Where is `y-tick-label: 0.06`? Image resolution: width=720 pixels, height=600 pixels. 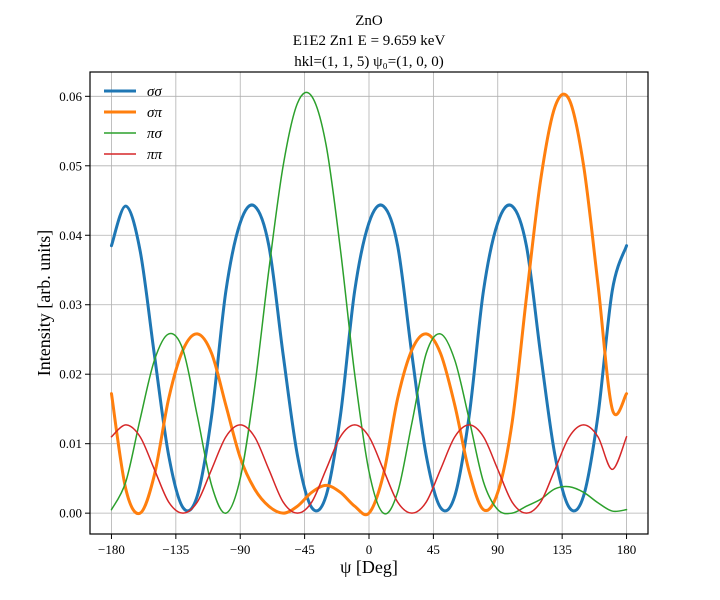
y-tick-label: 0.06 is located at coordinates (70, 96).